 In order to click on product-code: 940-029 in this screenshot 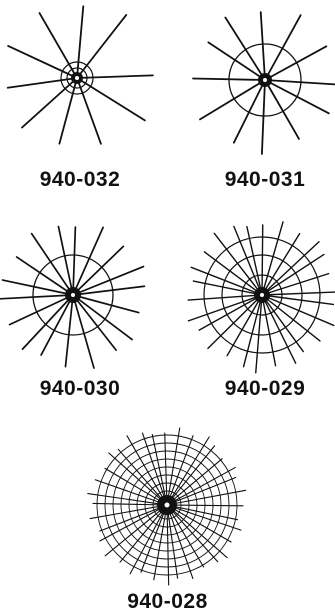, I will do `click(265, 388)`.